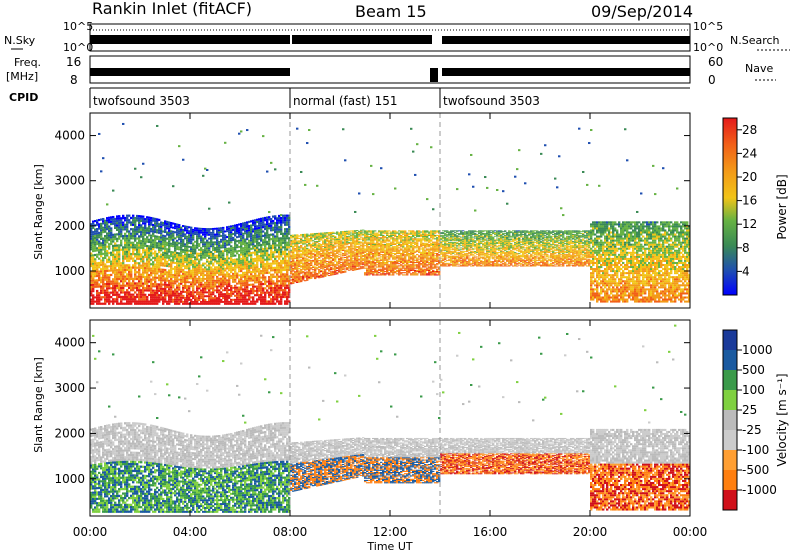 This screenshot has height=554, width=800. Describe the element at coordinates (434, 75) in the screenshot. I see `freq-trace-gap` at that location.